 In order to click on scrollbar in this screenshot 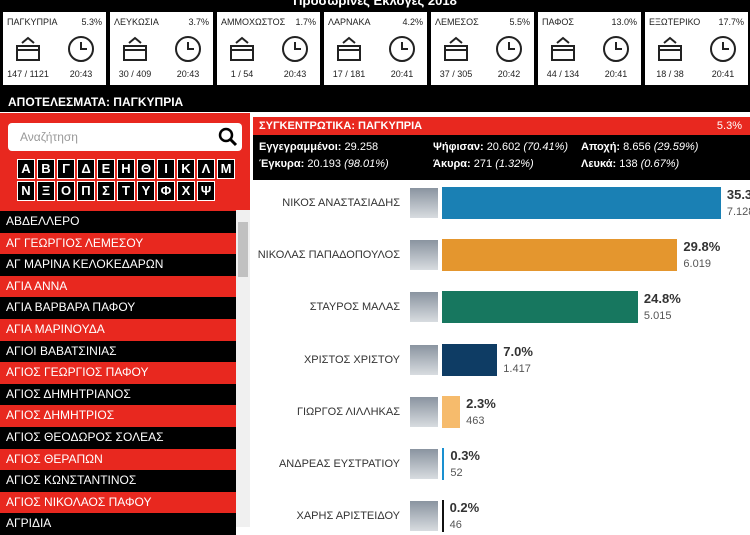, I will do `click(243, 368)`.